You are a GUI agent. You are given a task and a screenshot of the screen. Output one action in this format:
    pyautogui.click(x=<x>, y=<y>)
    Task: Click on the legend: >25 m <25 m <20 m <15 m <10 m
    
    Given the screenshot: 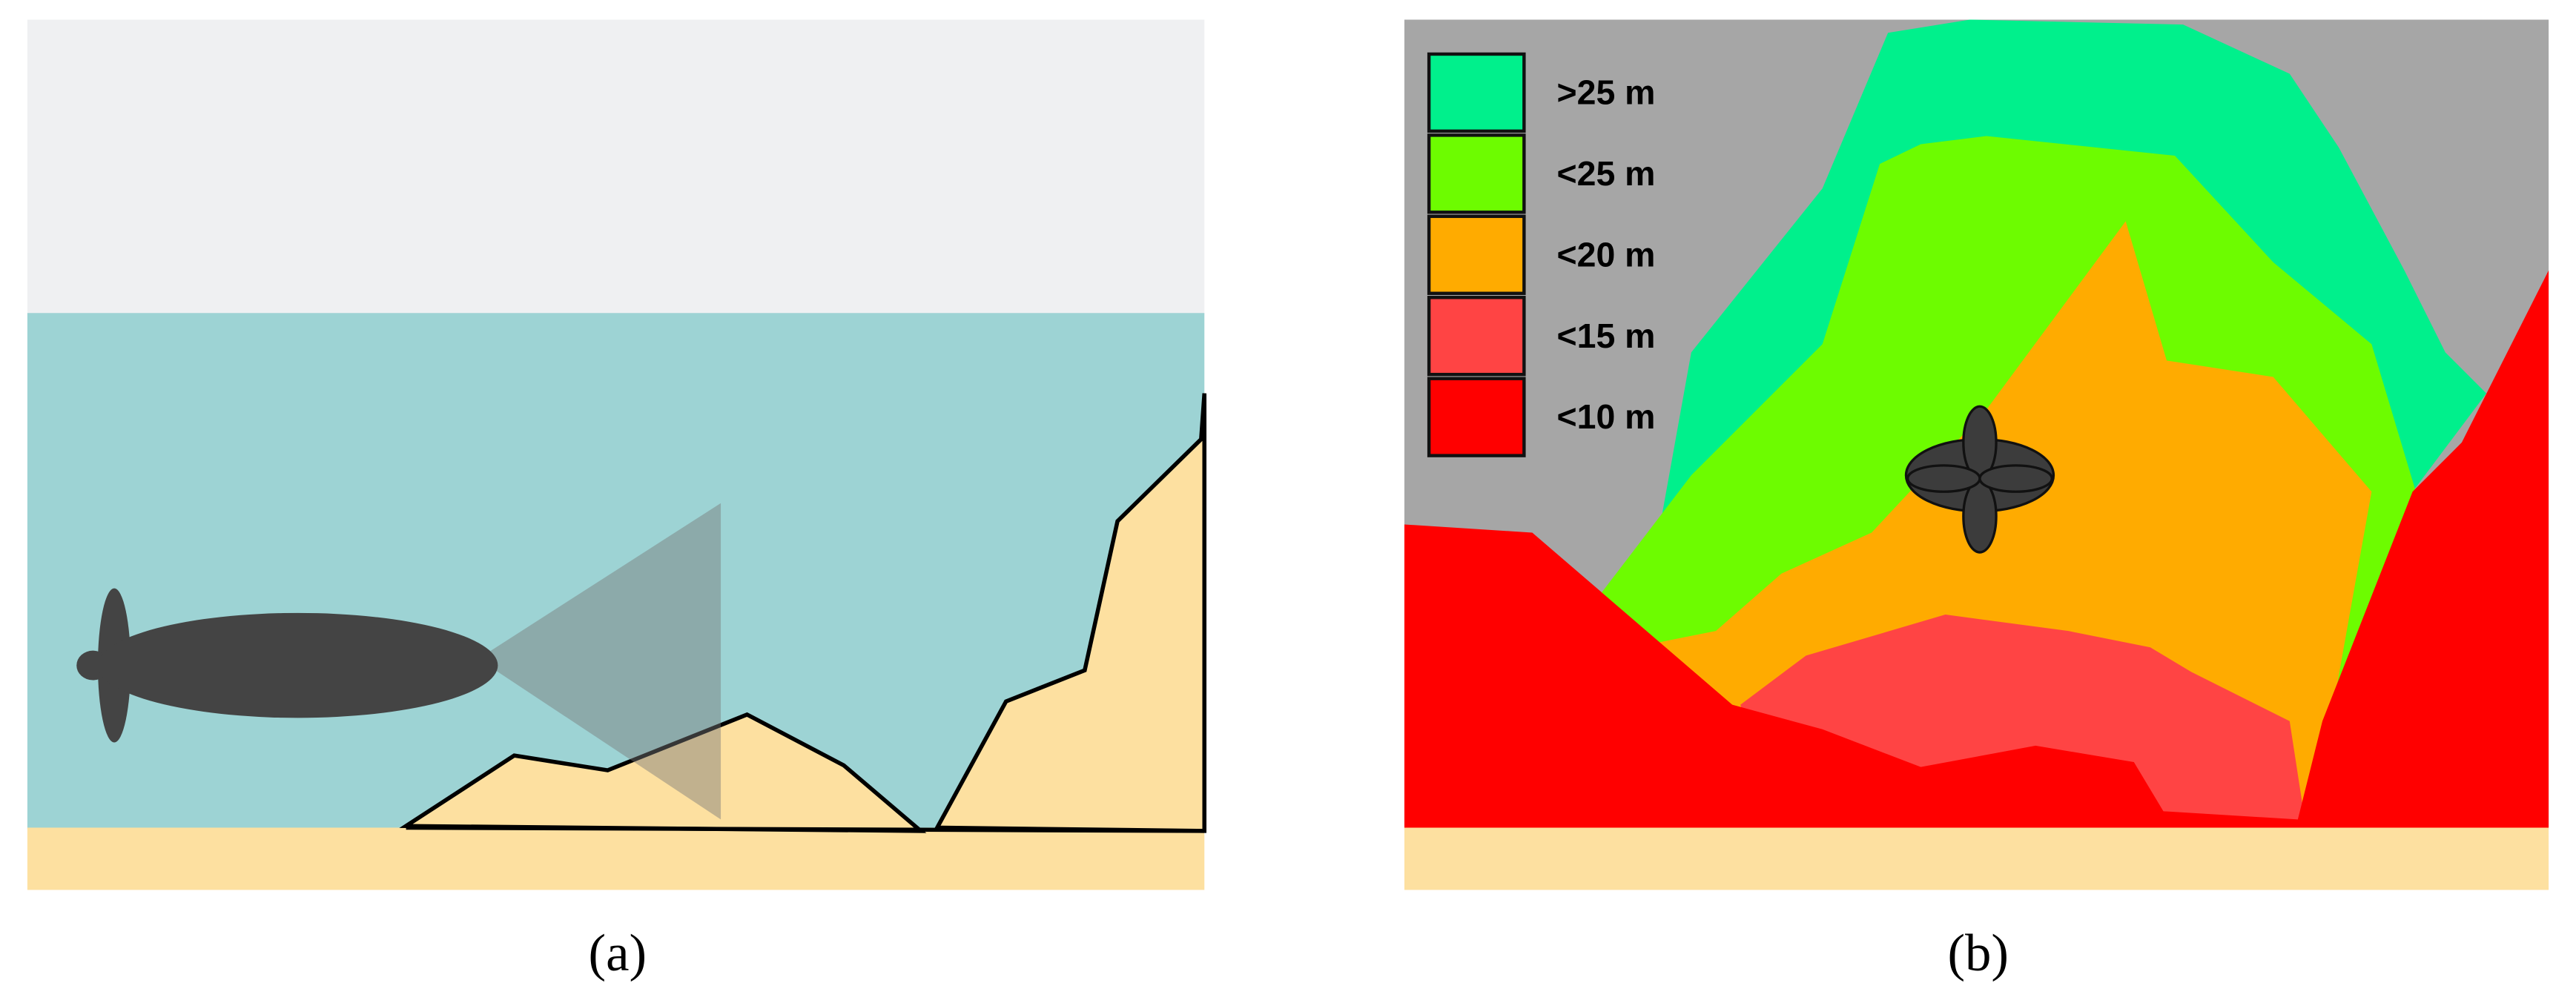 What is the action you would take?
    pyautogui.click(x=1541, y=254)
    